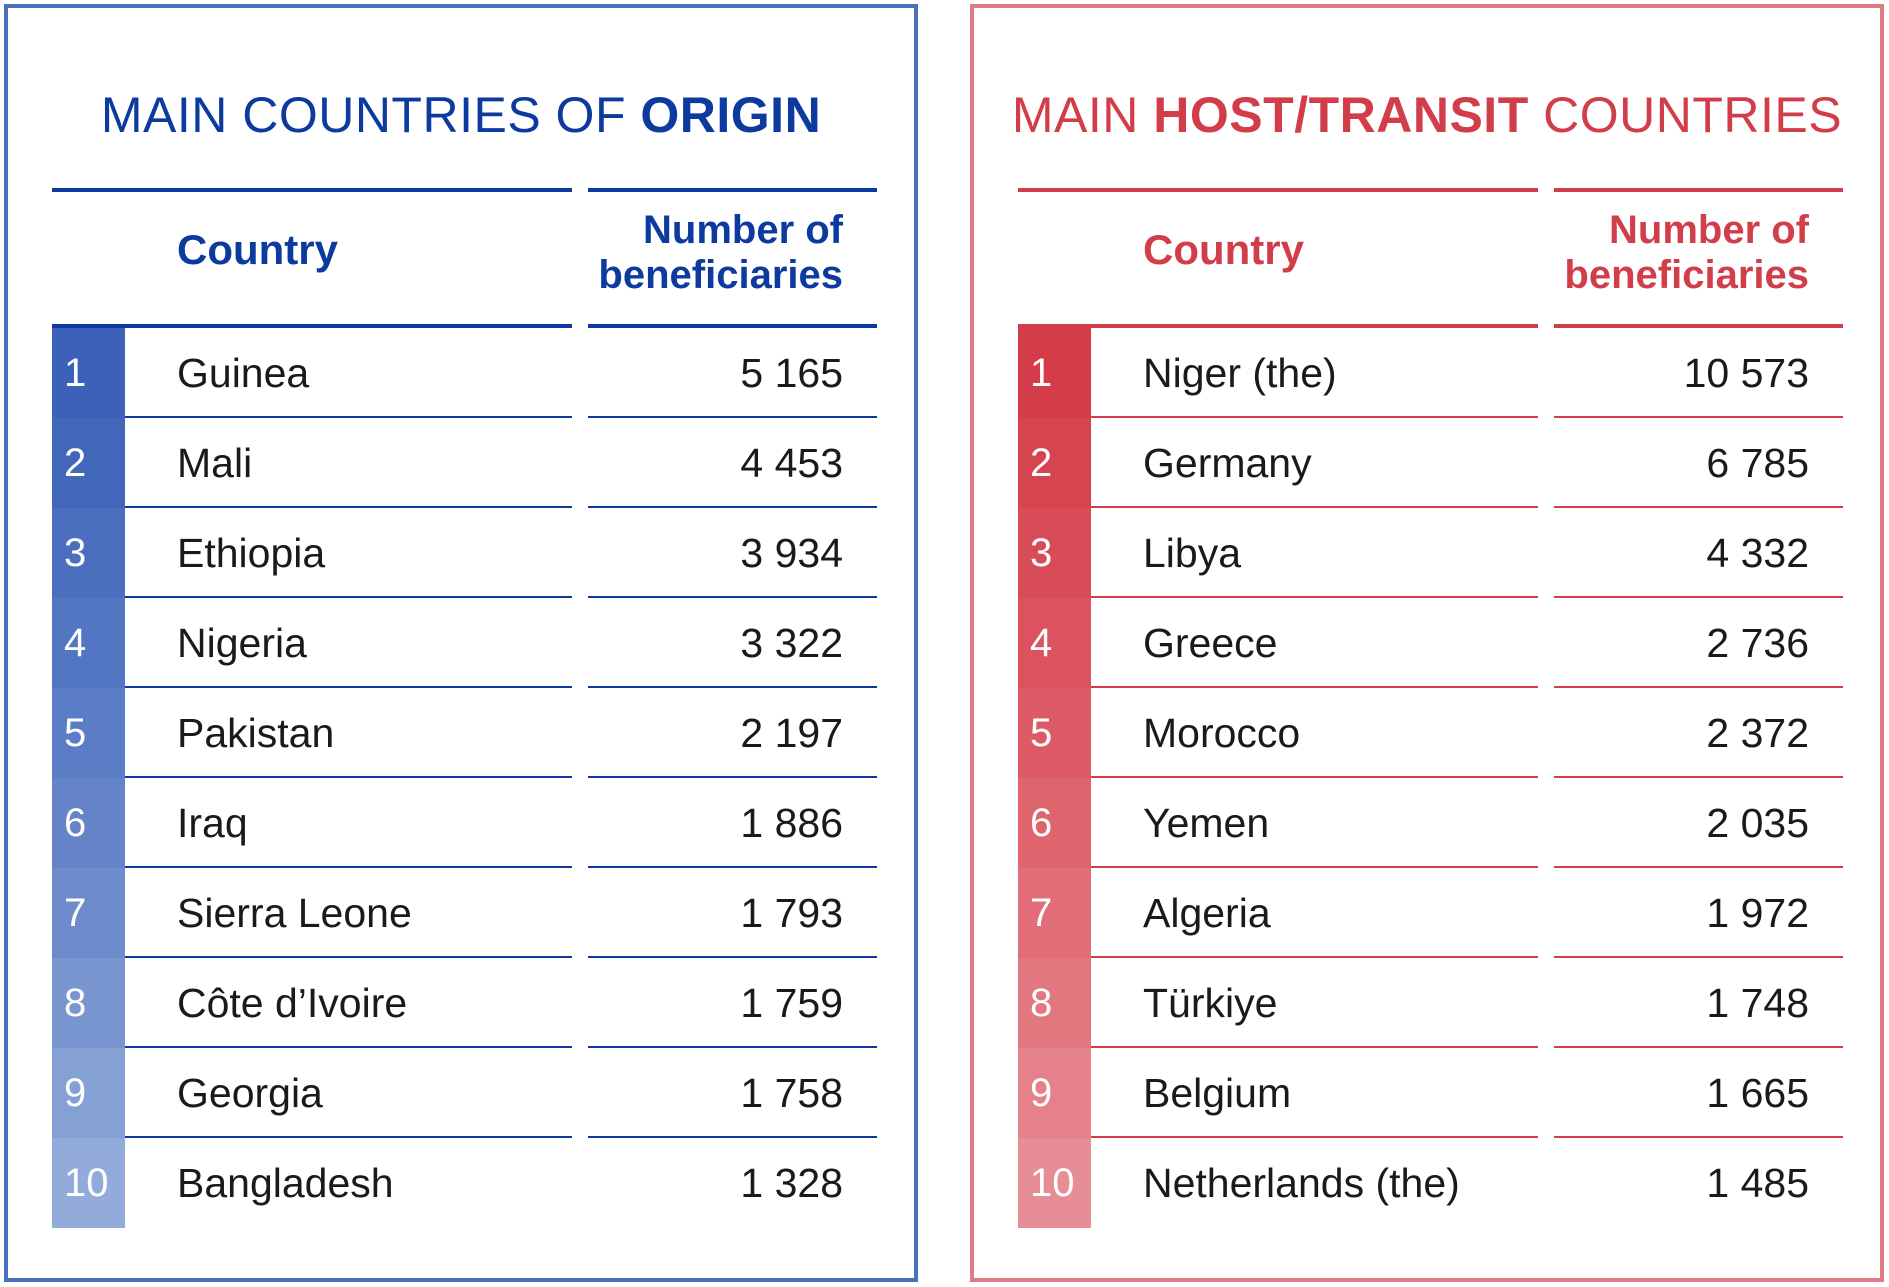 Image resolution: width=1889 pixels, height=1287 pixels. What do you see at coordinates (1301, 1183) in the screenshot?
I see `country-cell: Netherlands (the)` at bounding box center [1301, 1183].